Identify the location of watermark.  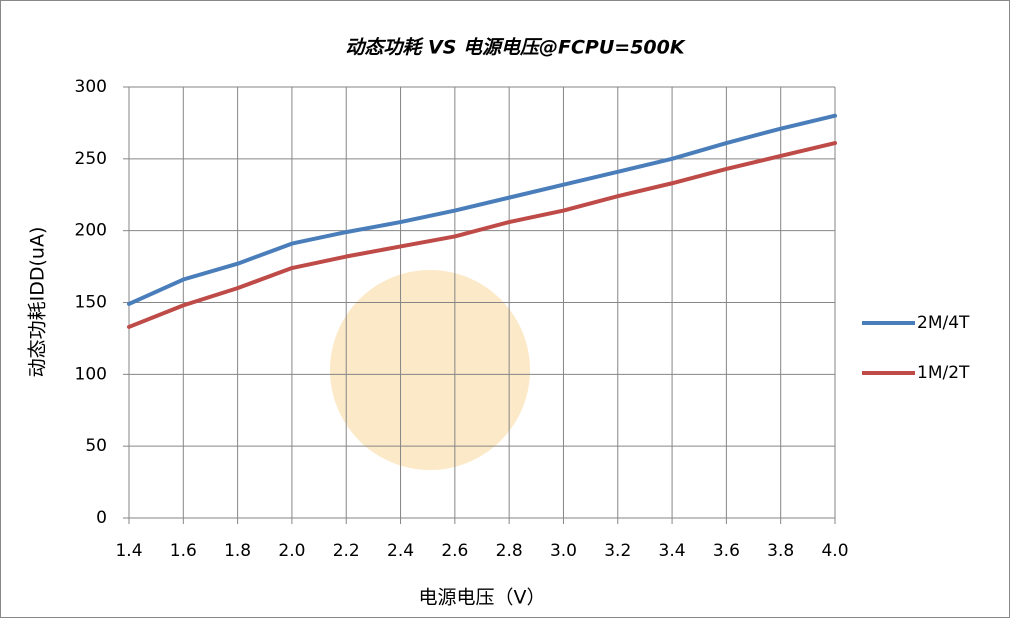
(430, 370).